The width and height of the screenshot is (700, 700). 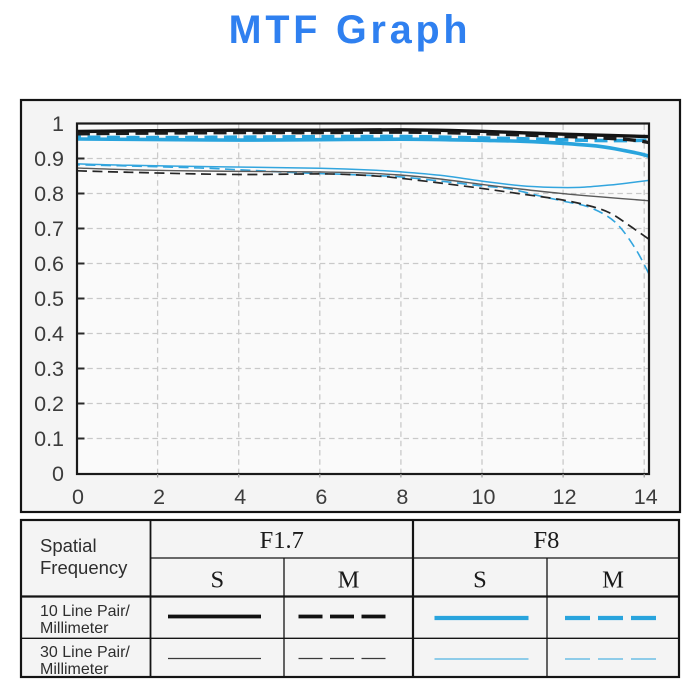 What do you see at coordinates (49, 194) in the screenshot?
I see `svg-text: 0.8` at bounding box center [49, 194].